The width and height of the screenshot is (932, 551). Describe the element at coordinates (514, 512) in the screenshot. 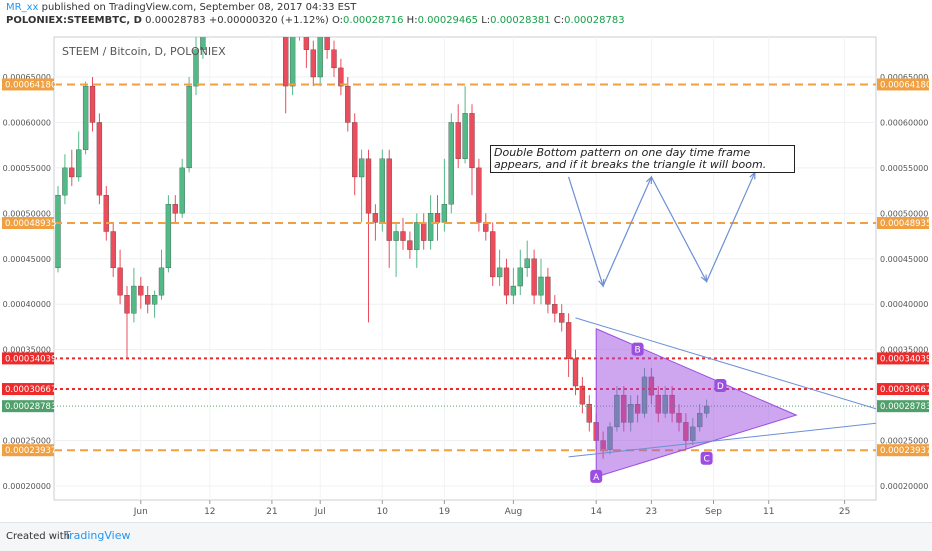

I see `x-tick-label: Aug` at that location.